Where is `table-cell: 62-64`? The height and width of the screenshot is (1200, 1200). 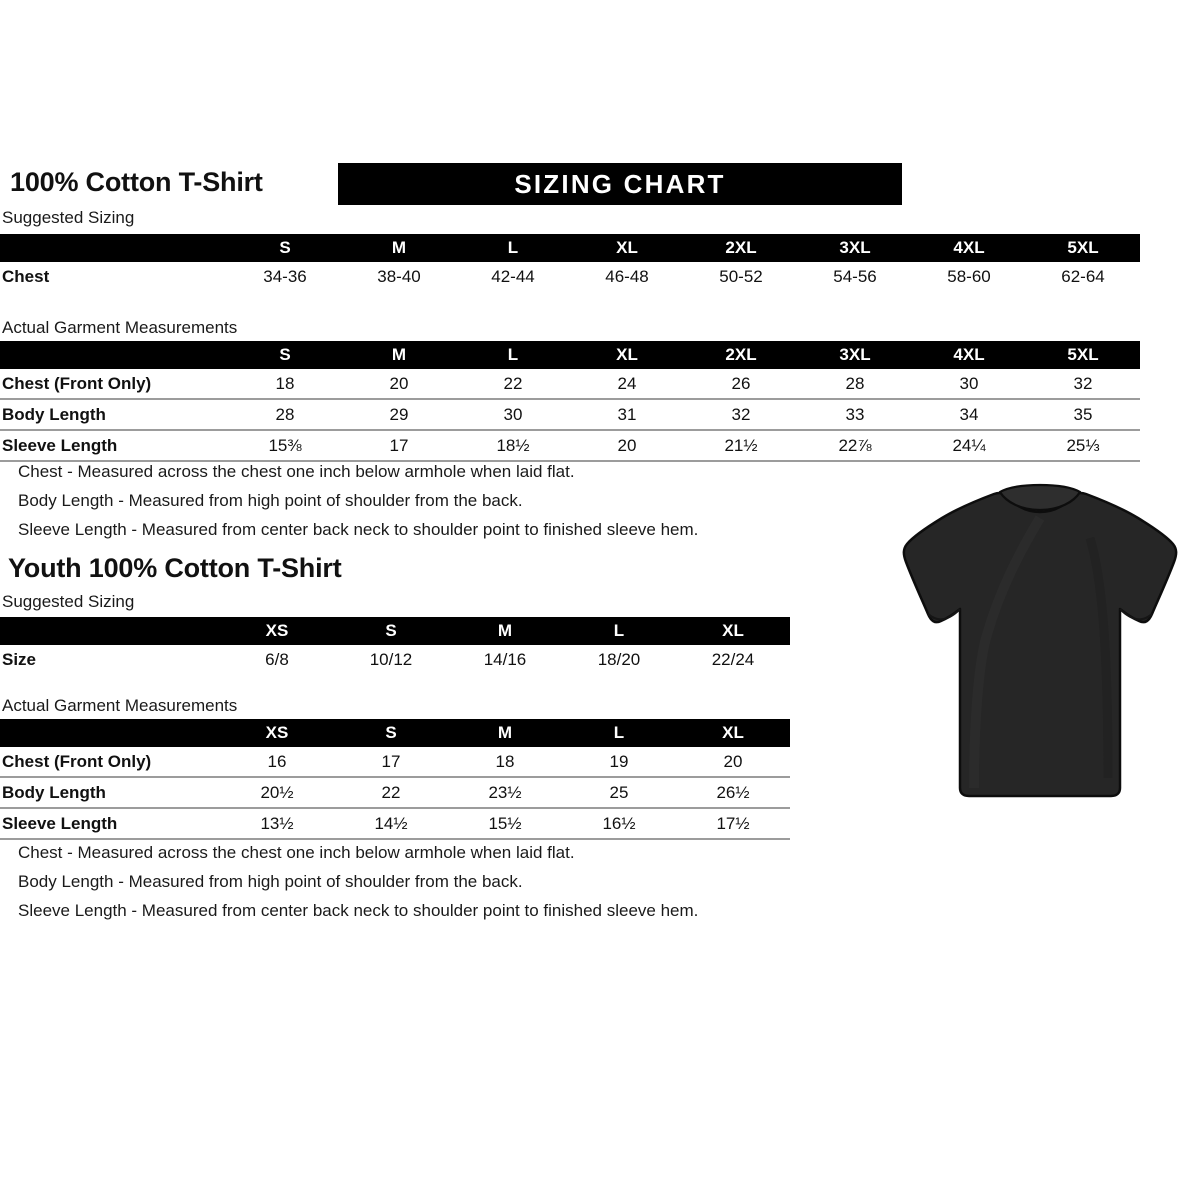 table-cell: 62-64 is located at coordinates (1083, 276).